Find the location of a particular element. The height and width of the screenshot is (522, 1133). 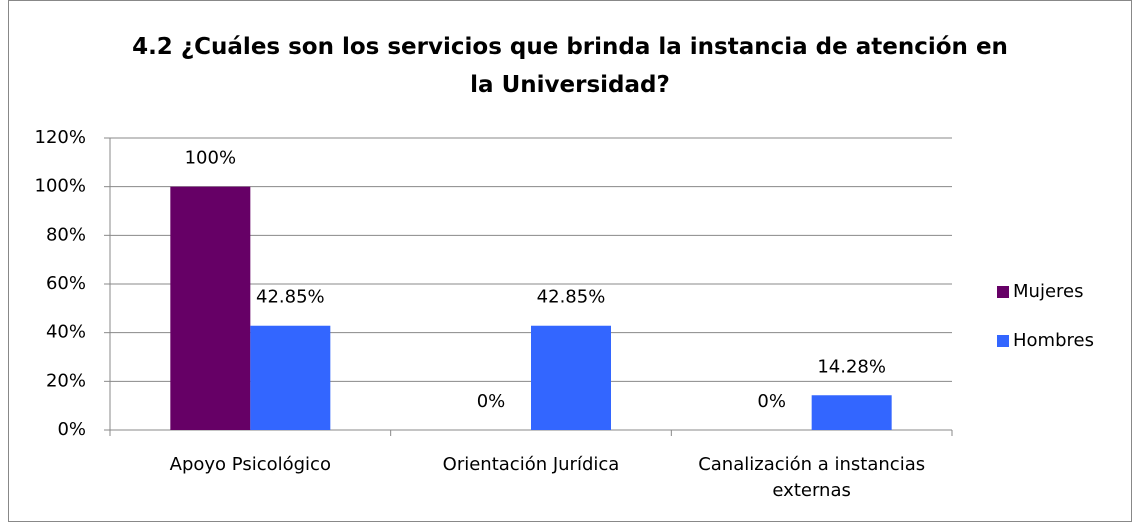

legend-label: Hombres is located at coordinates (1053, 340).